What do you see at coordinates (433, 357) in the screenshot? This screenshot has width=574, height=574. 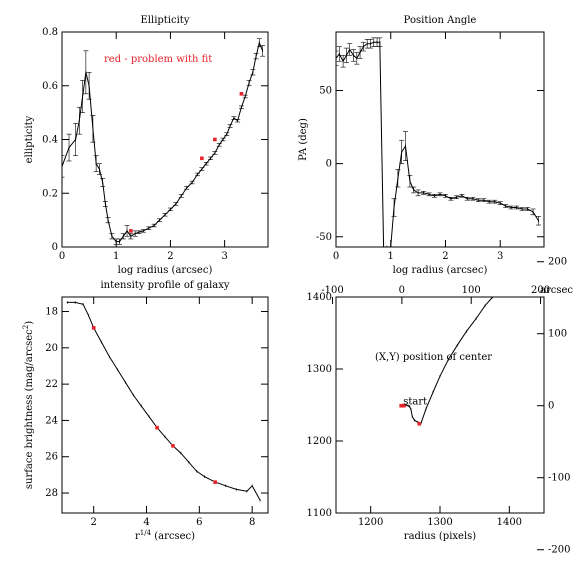 I see `center-position-note: (X,Y) position of center` at bounding box center [433, 357].